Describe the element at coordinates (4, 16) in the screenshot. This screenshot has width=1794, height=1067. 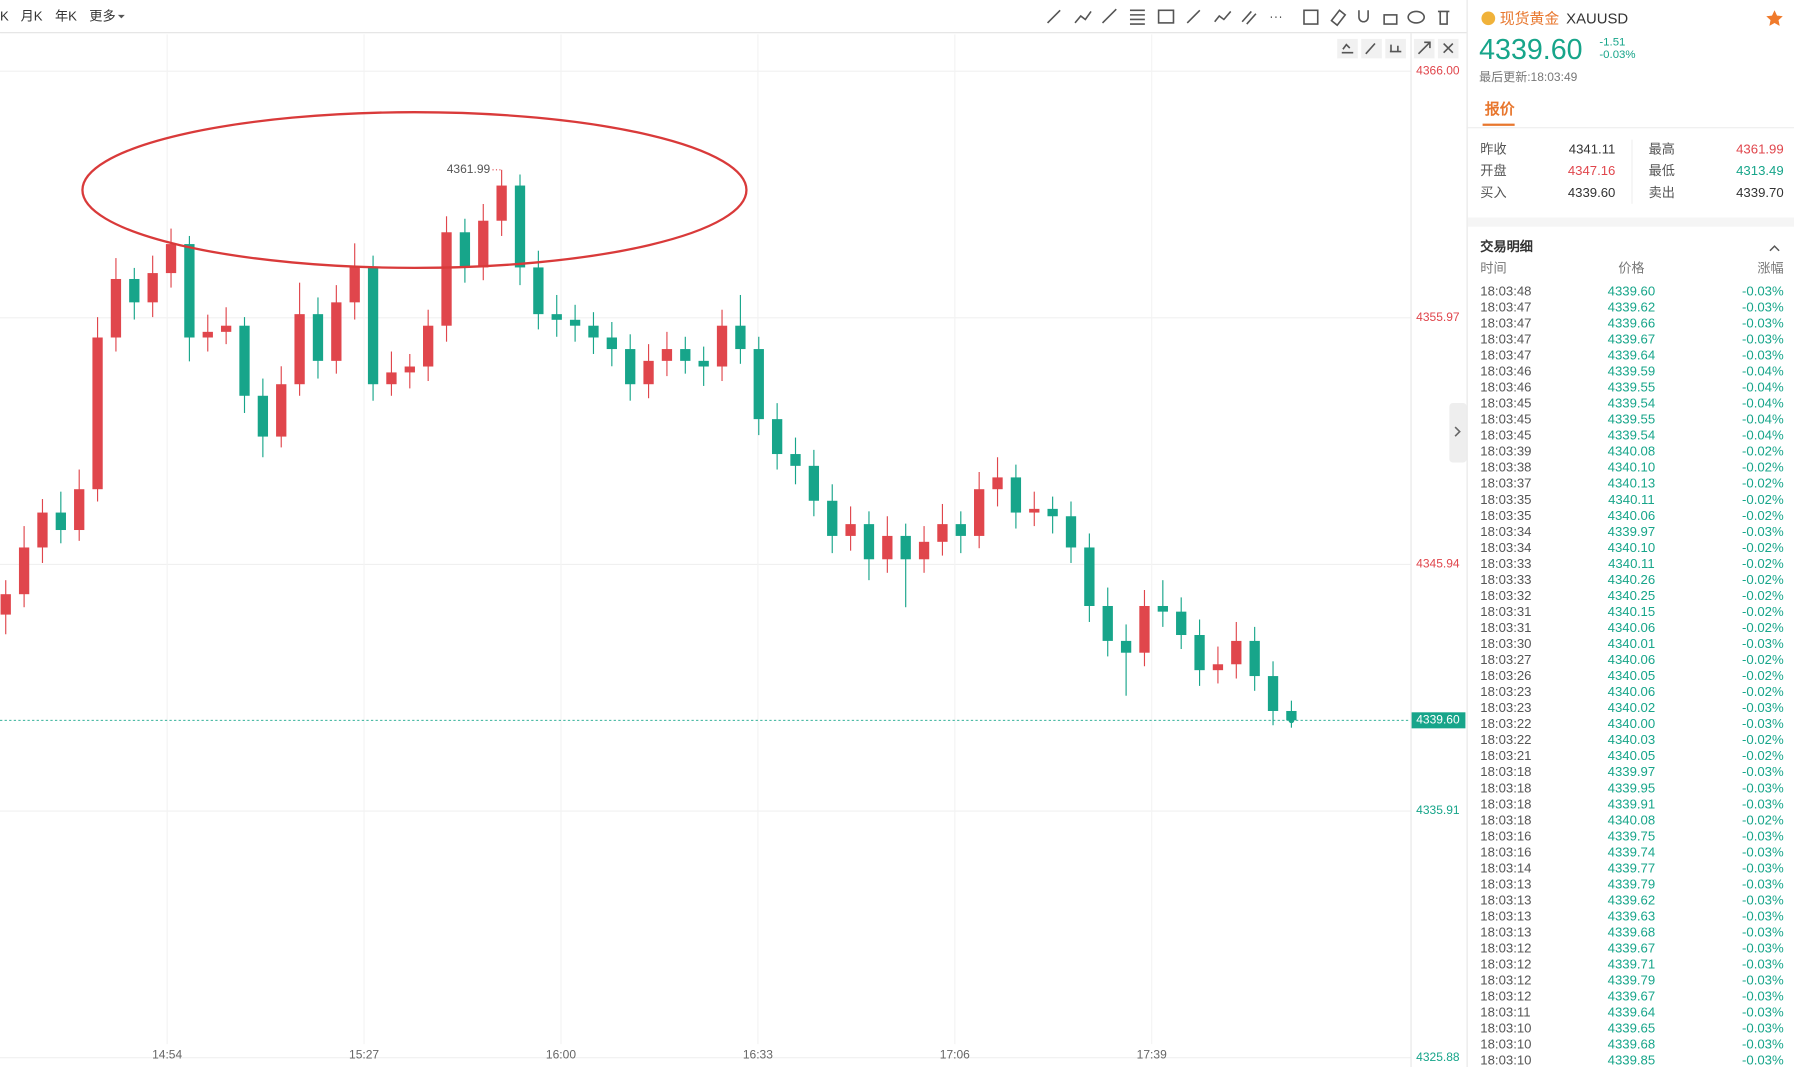
I see `period-tab: K` at that location.